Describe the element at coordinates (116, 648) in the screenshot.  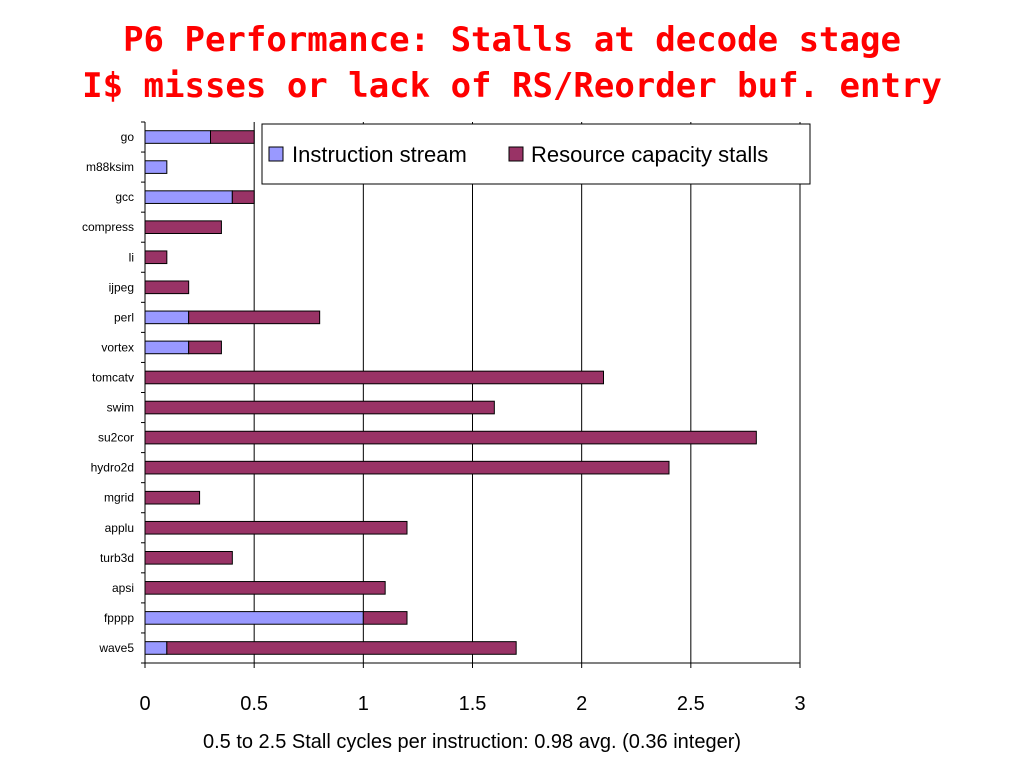
I see `category-label: wave5` at that location.